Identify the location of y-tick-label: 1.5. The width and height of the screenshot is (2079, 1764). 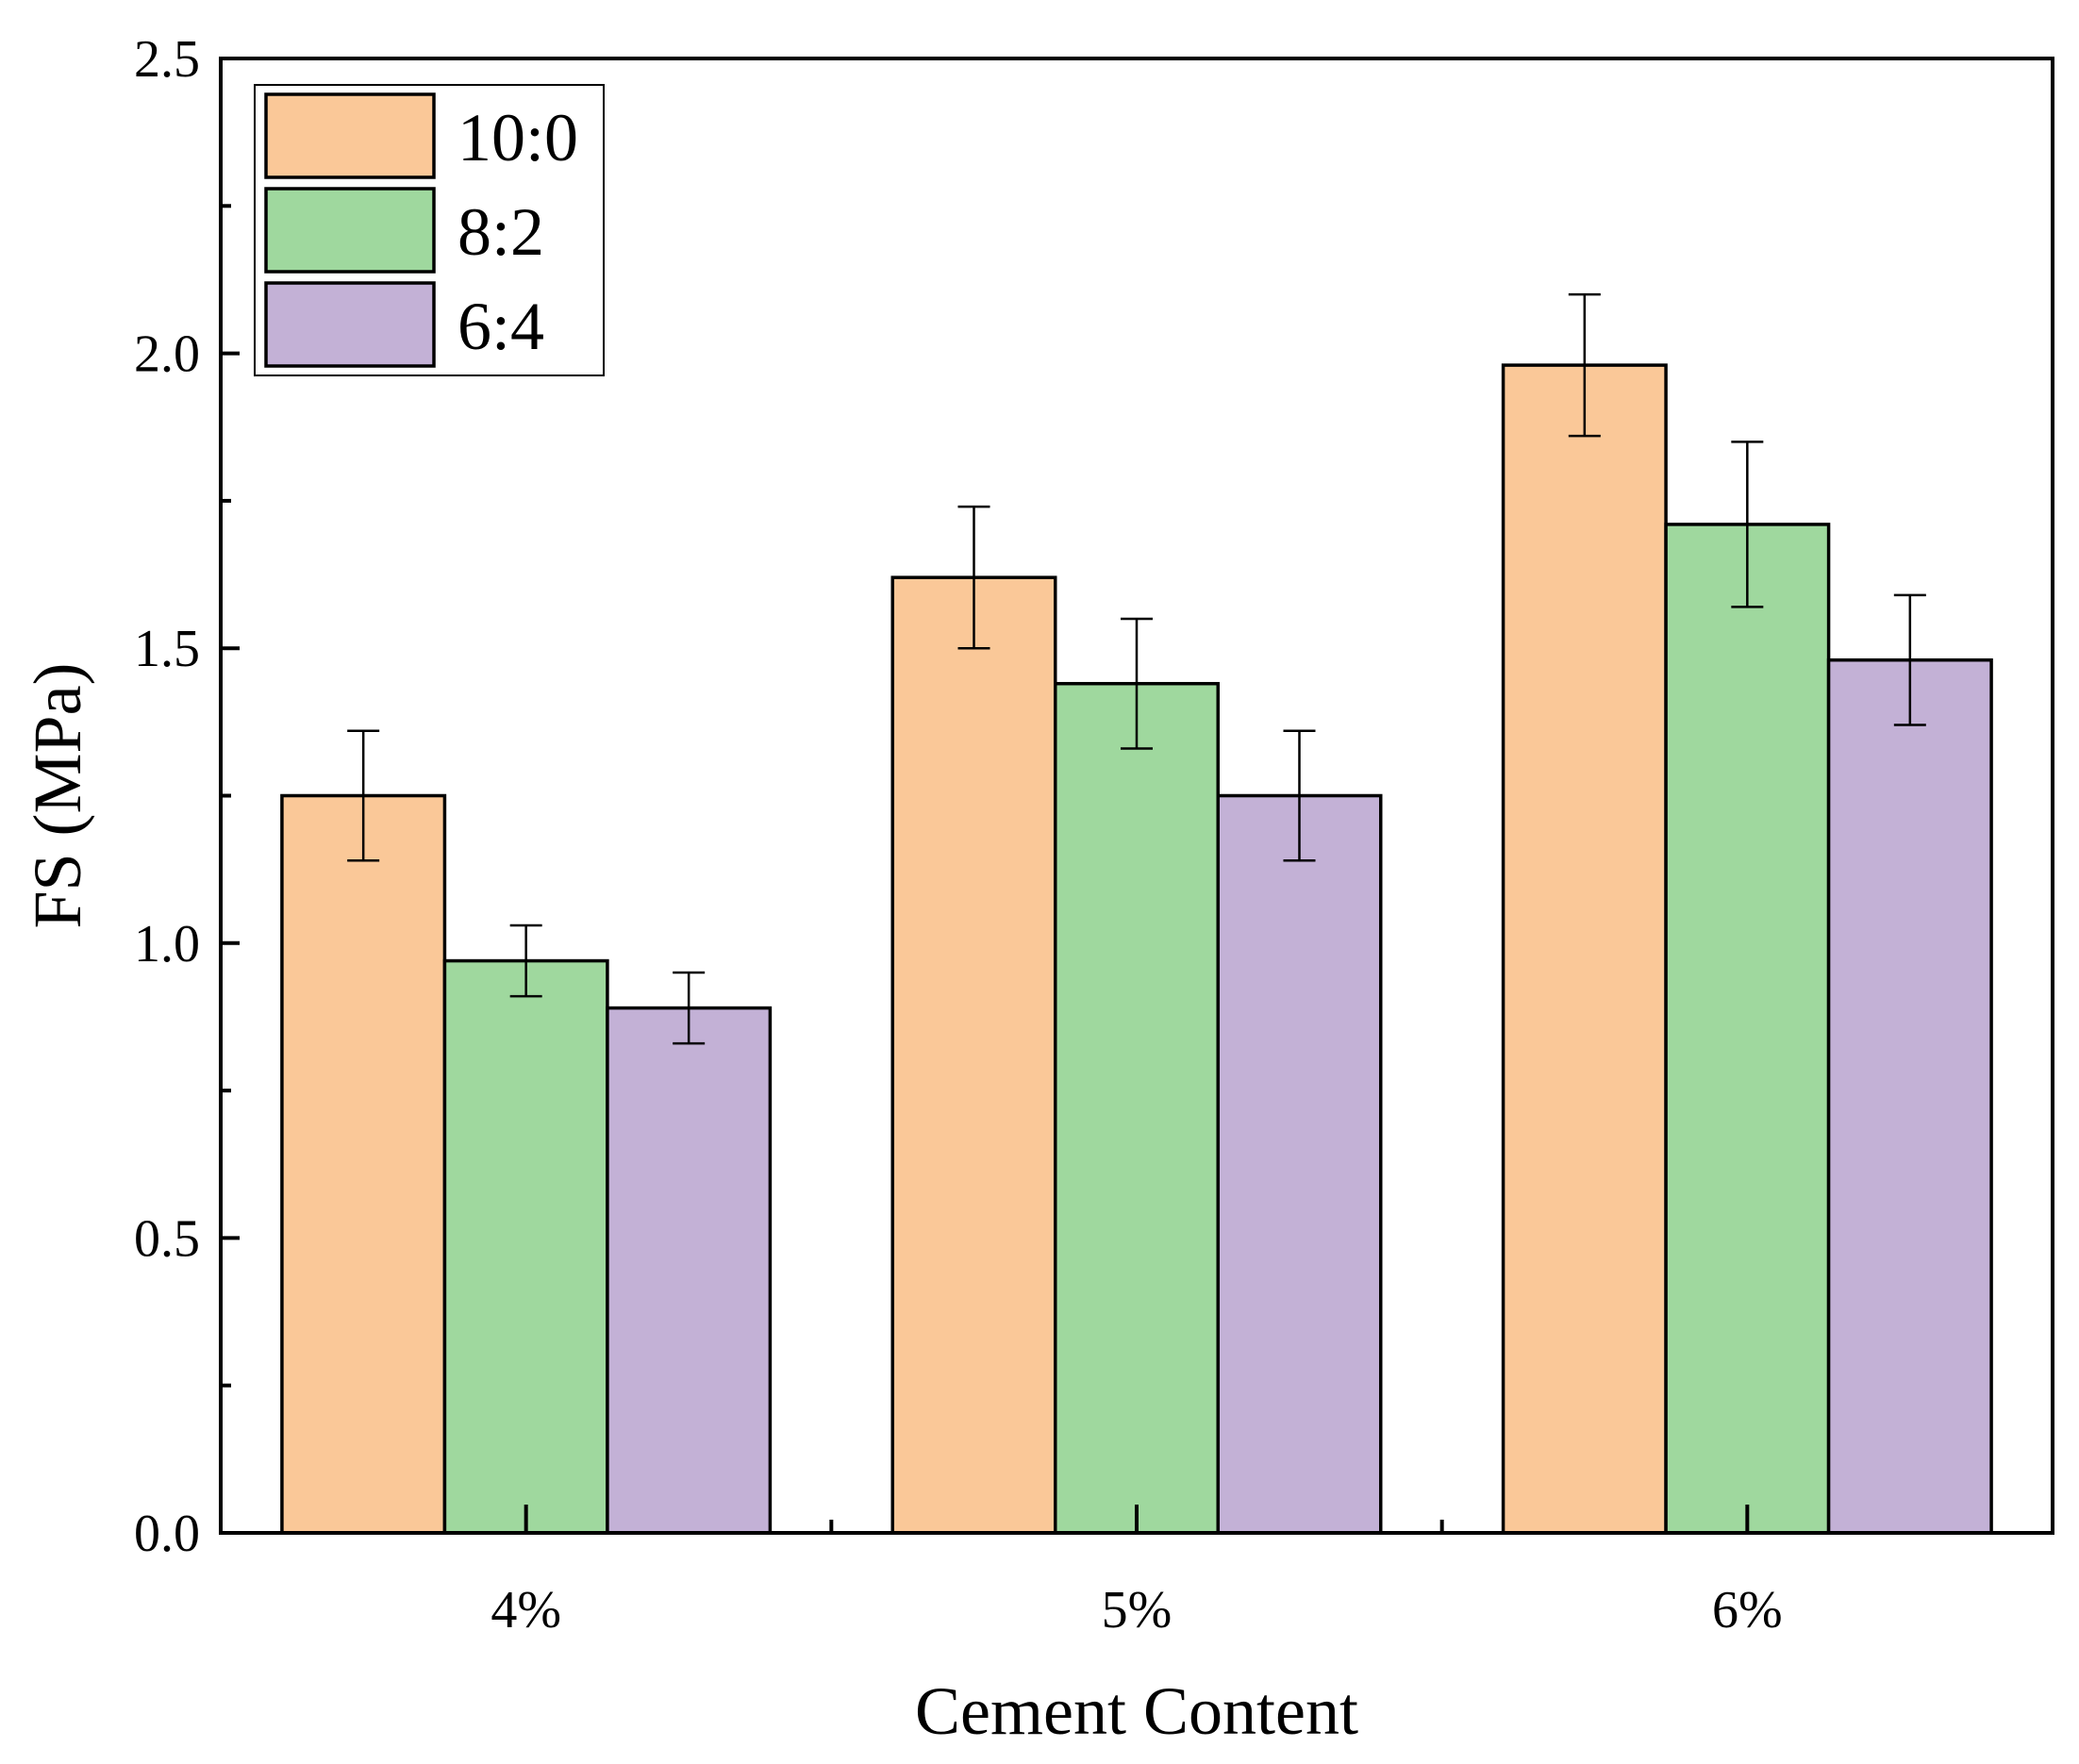
(167, 649).